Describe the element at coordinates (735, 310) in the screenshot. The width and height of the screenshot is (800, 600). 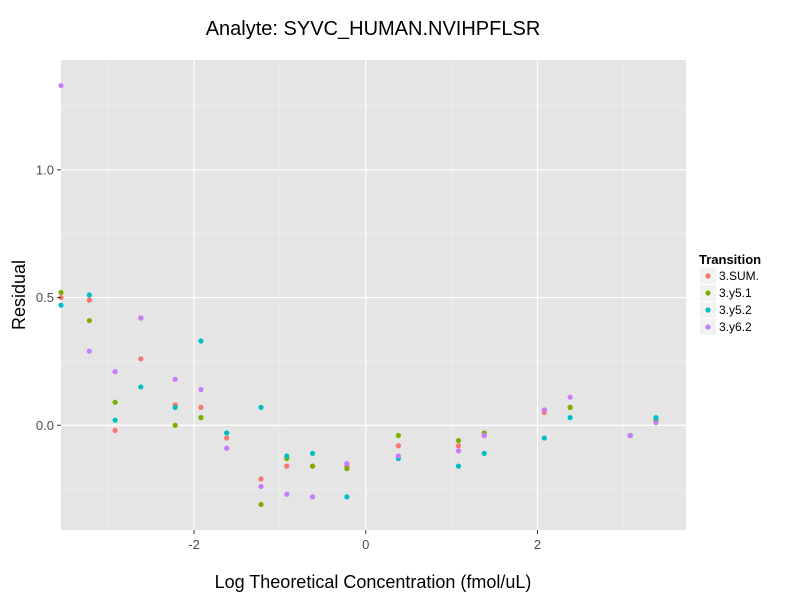
I see `legend-label: 3.y5.2` at that location.